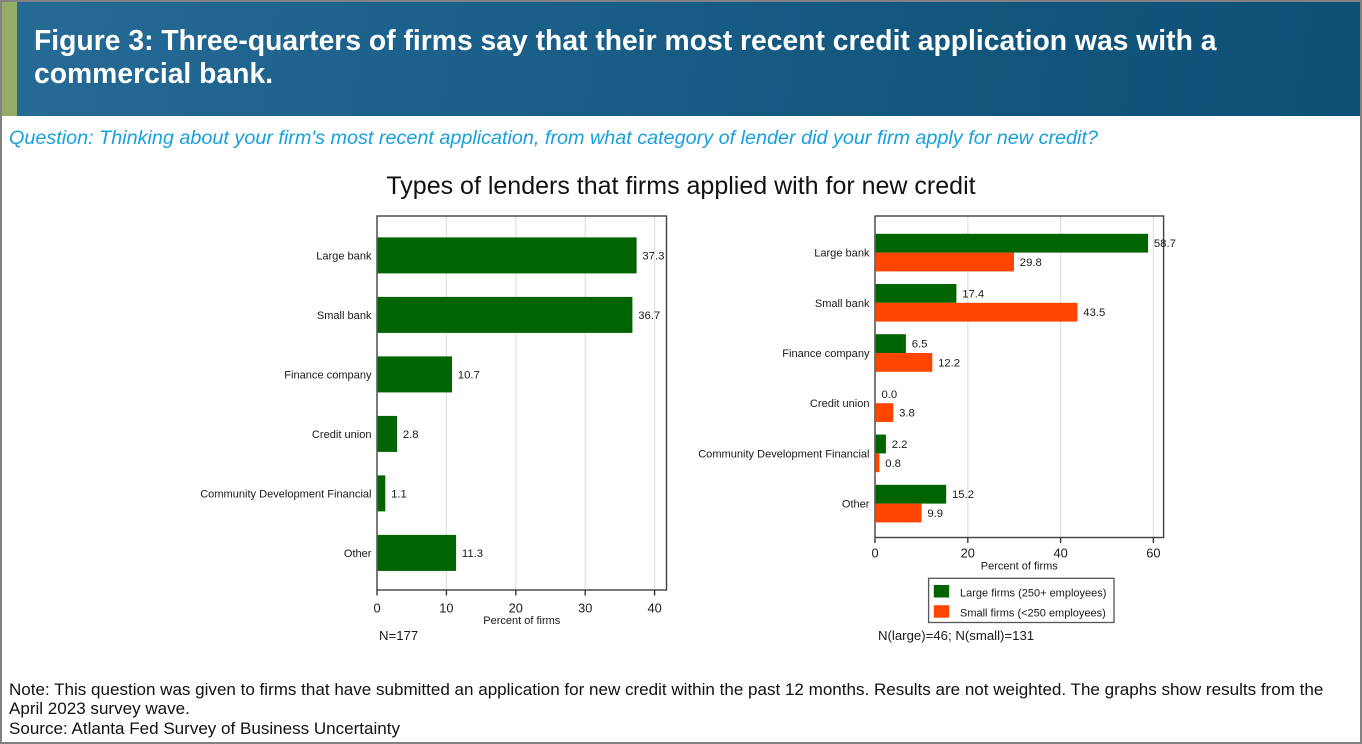  Describe the element at coordinates (893, 464) in the screenshot. I see `svg-text: 0.8` at that location.